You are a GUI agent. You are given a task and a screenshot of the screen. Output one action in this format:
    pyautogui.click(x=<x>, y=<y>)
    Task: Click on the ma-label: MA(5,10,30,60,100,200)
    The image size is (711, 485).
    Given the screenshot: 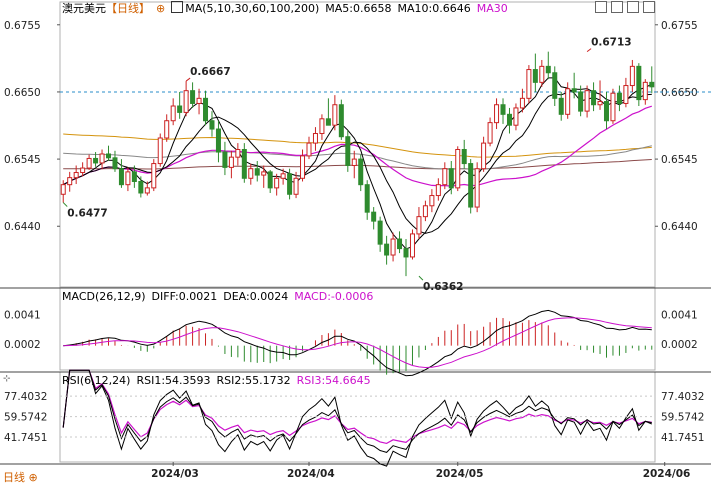 What is the action you would take?
    pyautogui.click(x=252, y=8)
    